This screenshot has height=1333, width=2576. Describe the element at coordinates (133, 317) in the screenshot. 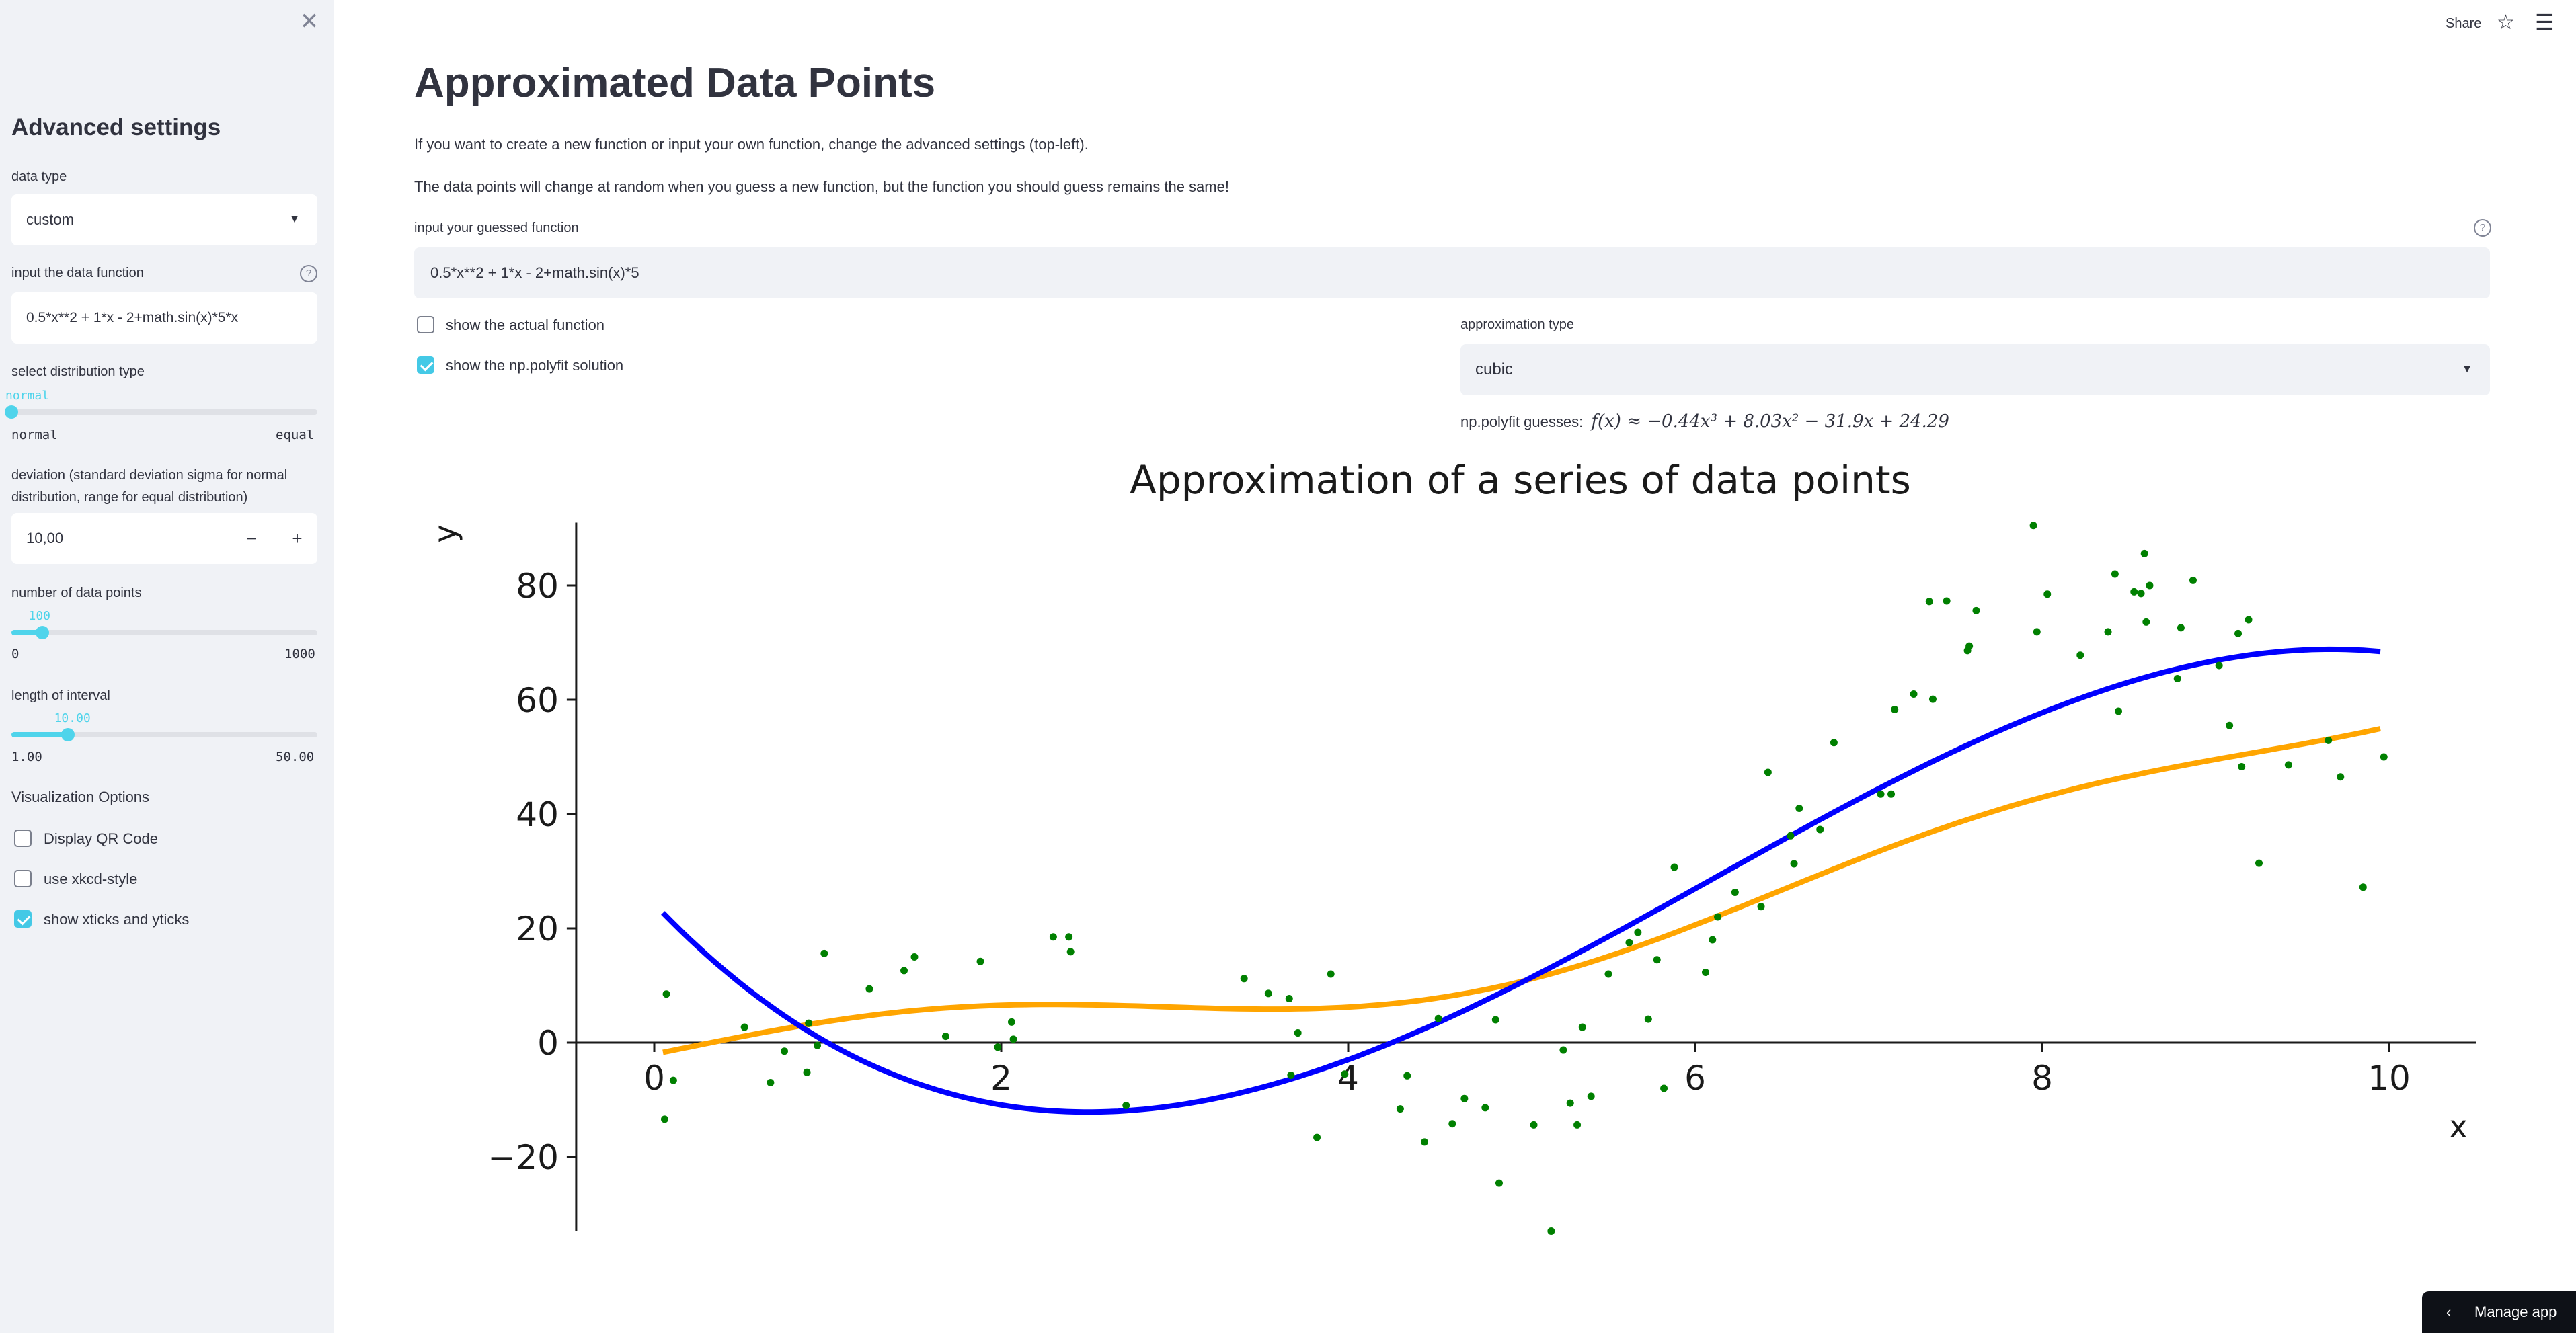

I see `data-function-value: 0.5*x**2 + 1*x - 2+math.sin(x)*5*x` at that location.